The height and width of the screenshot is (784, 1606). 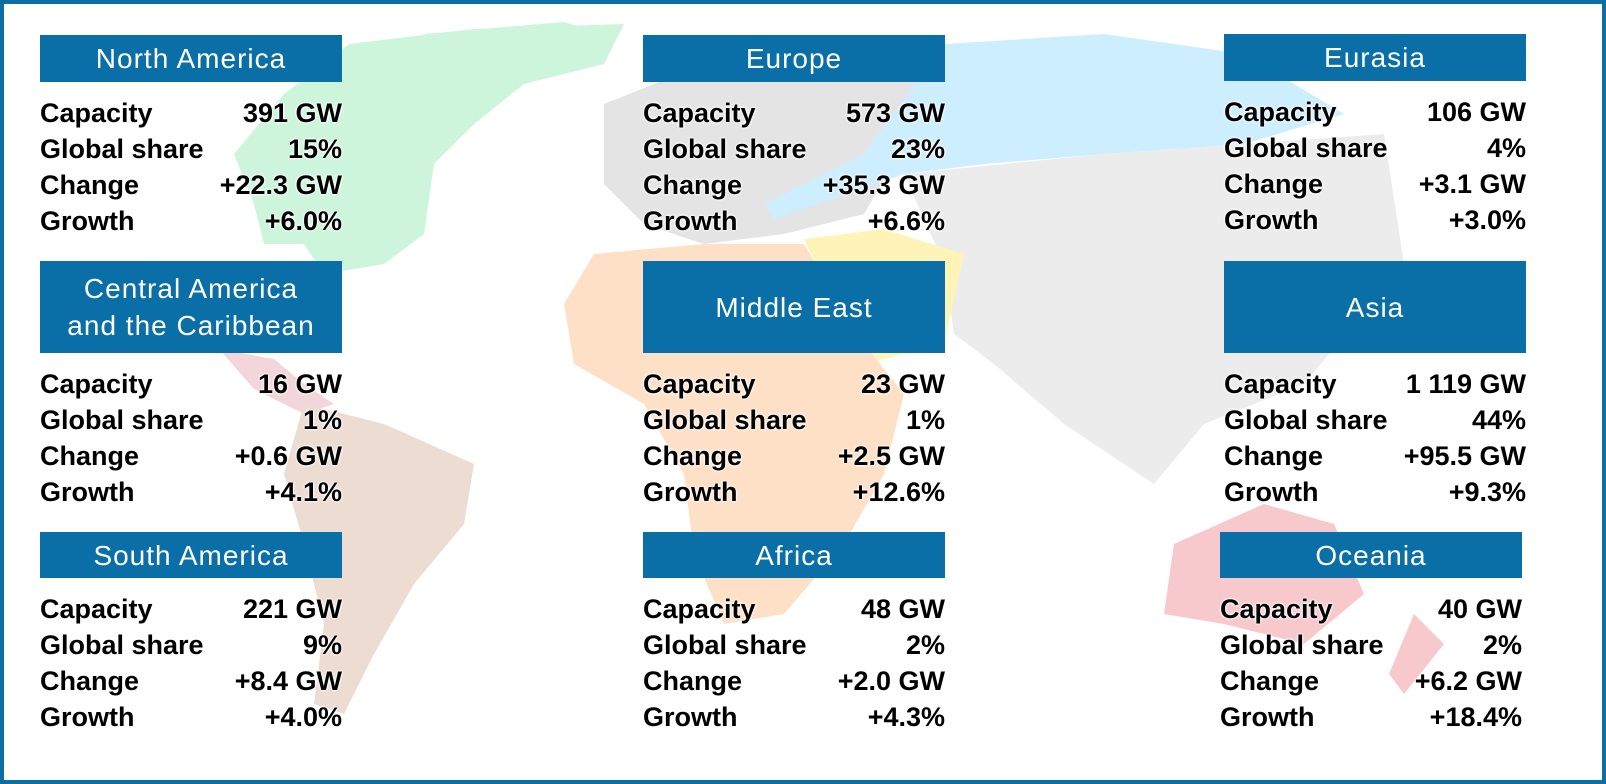 I want to click on stat-value: +8.4 GW, so click(x=288, y=681).